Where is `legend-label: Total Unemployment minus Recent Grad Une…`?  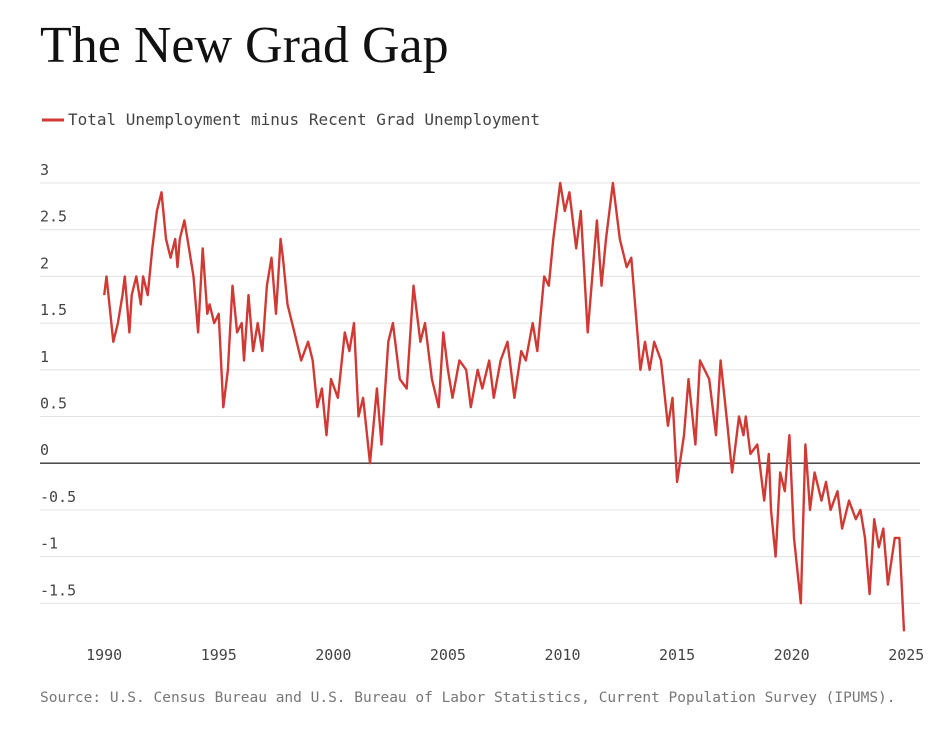
legend-label: Total Unemployment minus Recent Grad Une… is located at coordinates (304, 119).